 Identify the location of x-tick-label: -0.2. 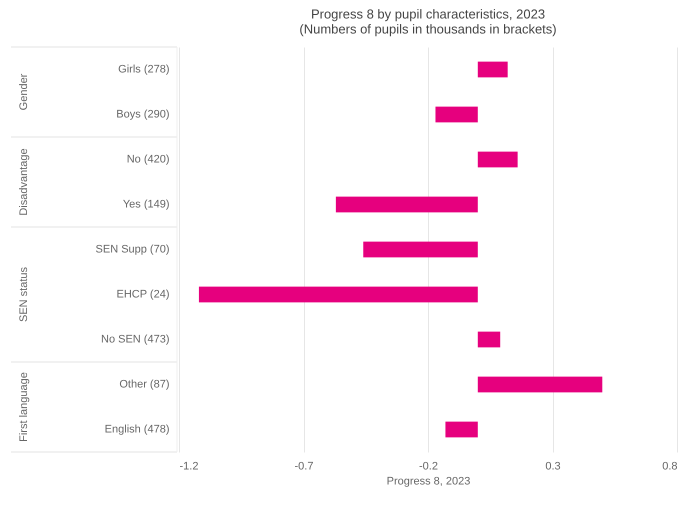
(428, 466).